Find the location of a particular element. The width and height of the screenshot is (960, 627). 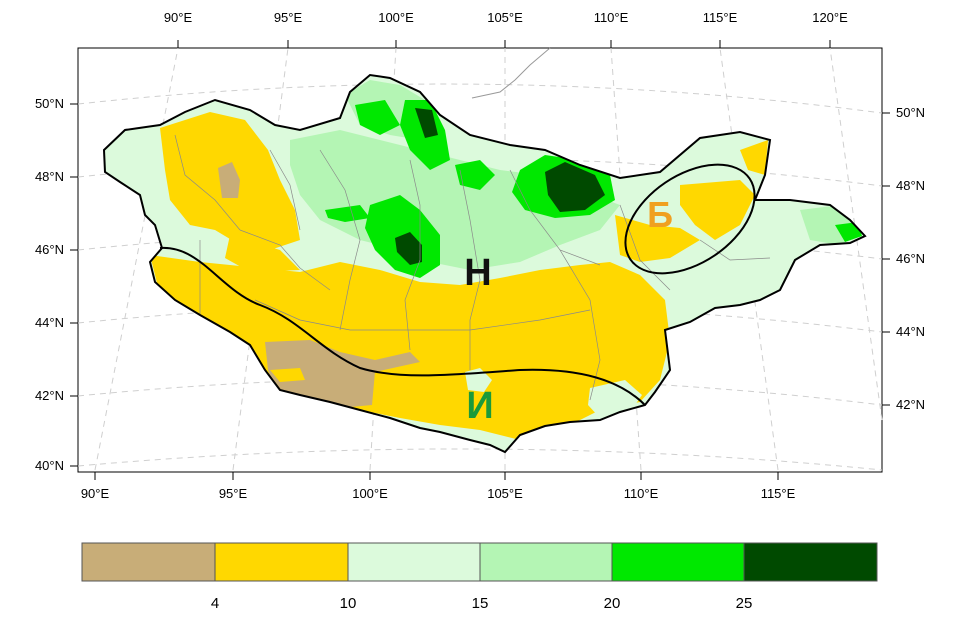

right-lat-label: 42°N is located at coordinates (910, 404).